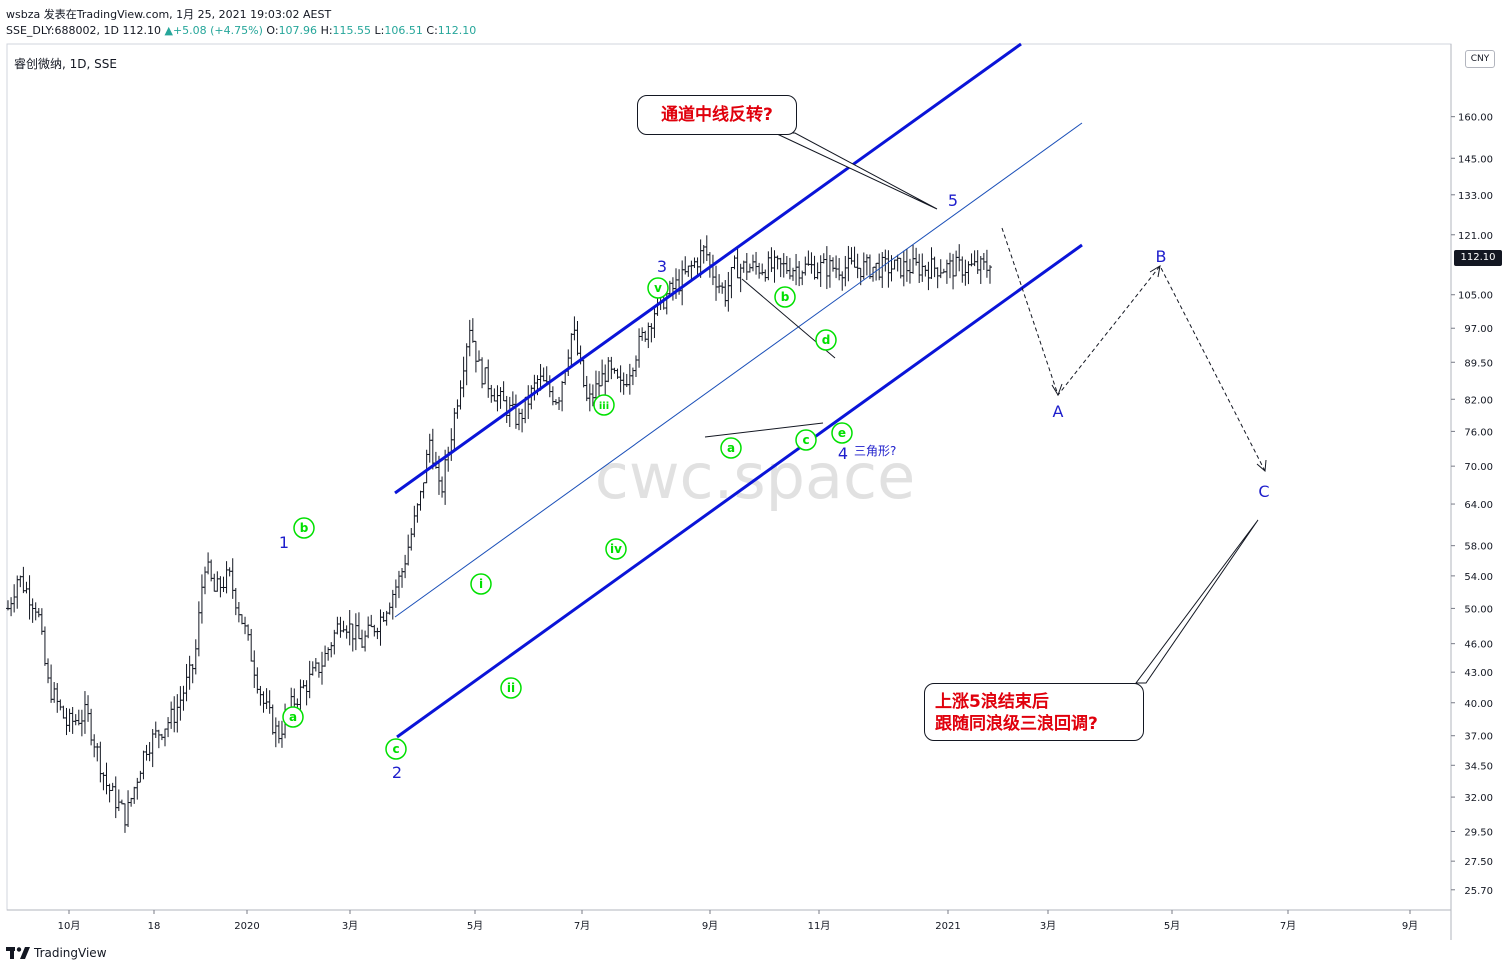 Image resolution: width=1510 pixels, height=974 pixels. Describe the element at coordinates (755, 476) in the screenshot. I see `watermark-text: cwc.space` at that location.